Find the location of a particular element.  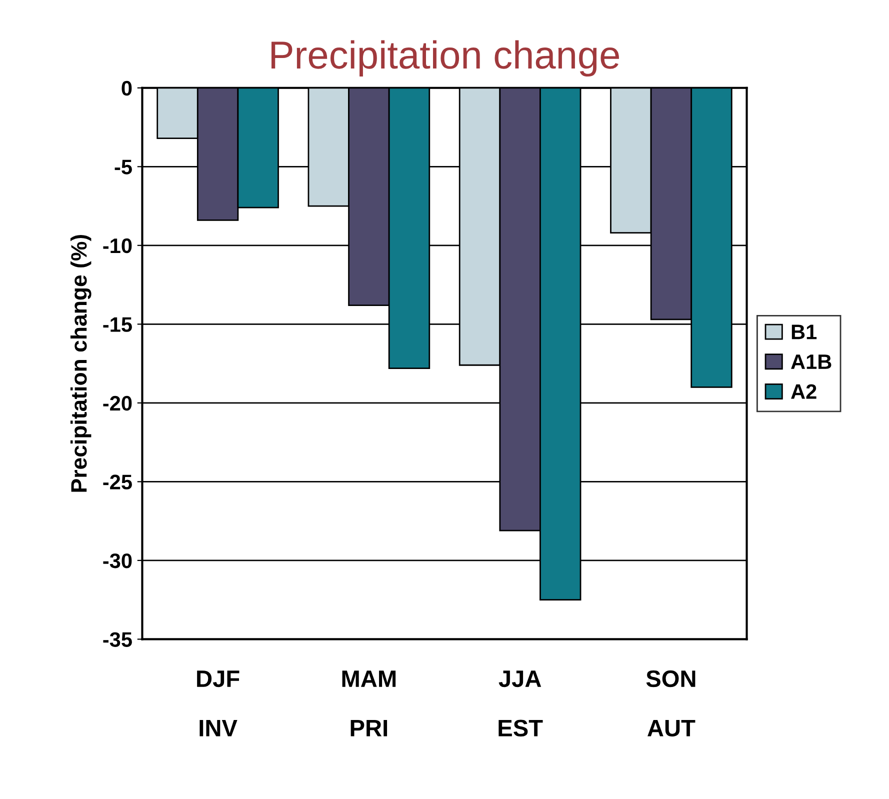

y-tick-label: -30 is located at coordinates (117, 560).